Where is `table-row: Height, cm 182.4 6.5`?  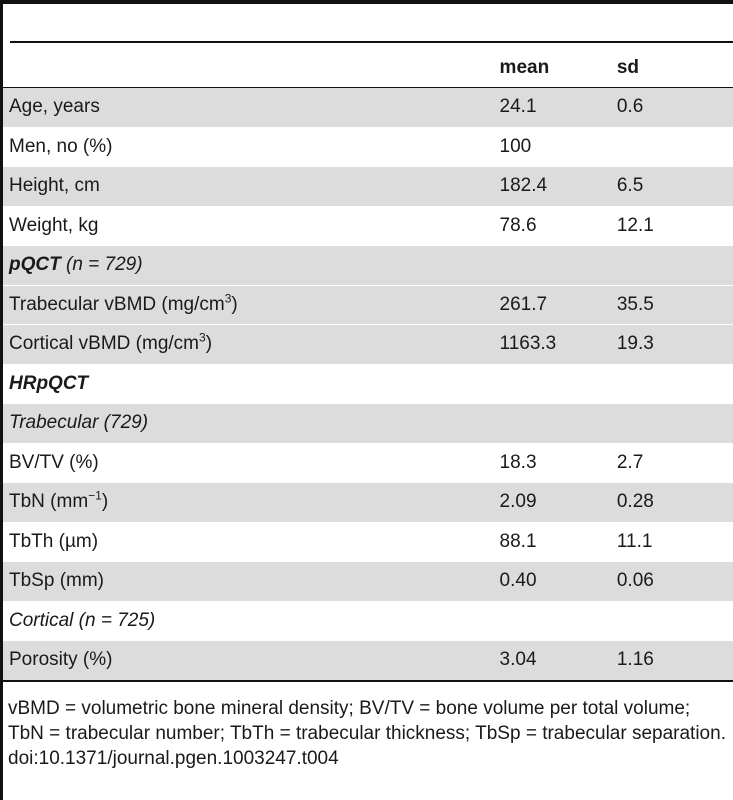
table-row: Height, cm 182.4 6.5 is located at coordinates (368, 186).